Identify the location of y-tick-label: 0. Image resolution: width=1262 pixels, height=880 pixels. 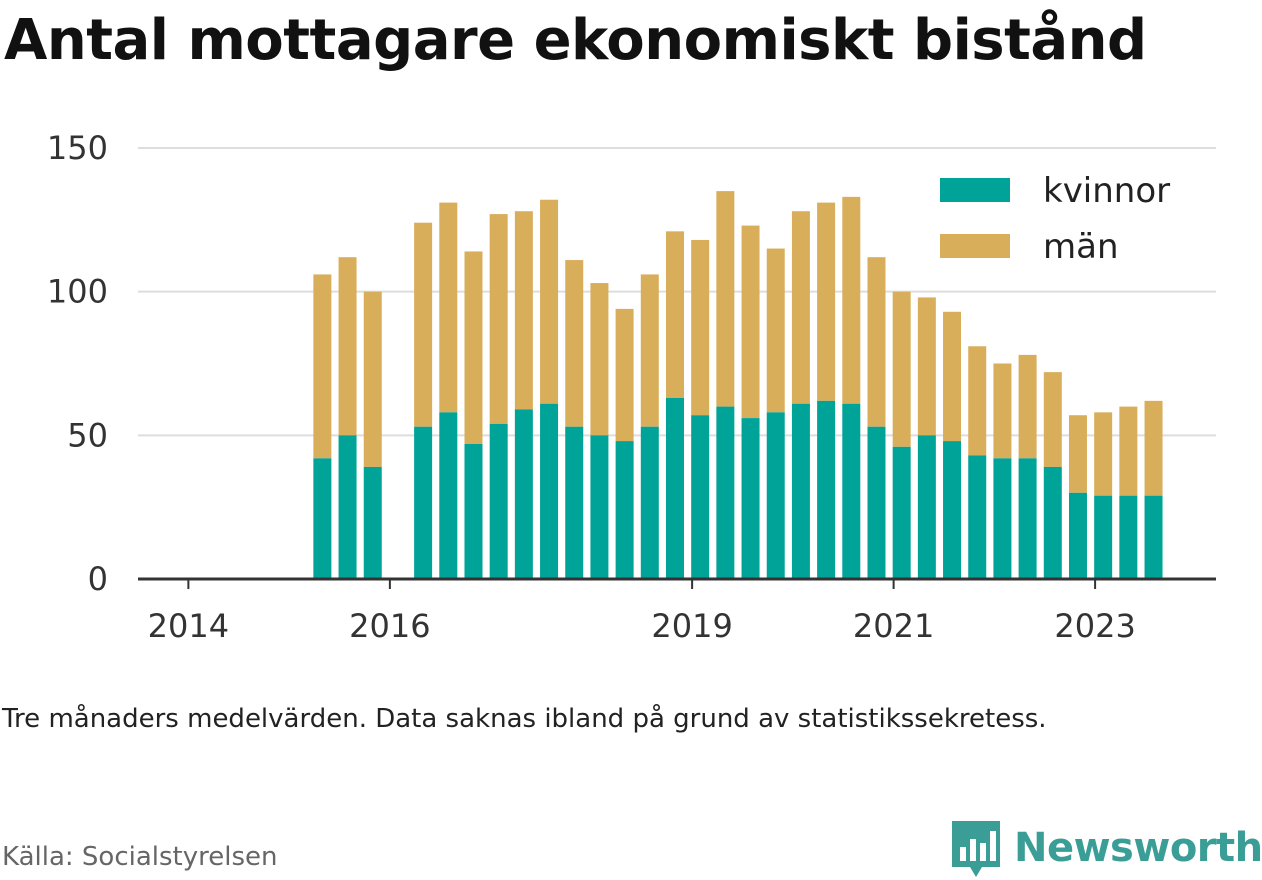
(98, 579).